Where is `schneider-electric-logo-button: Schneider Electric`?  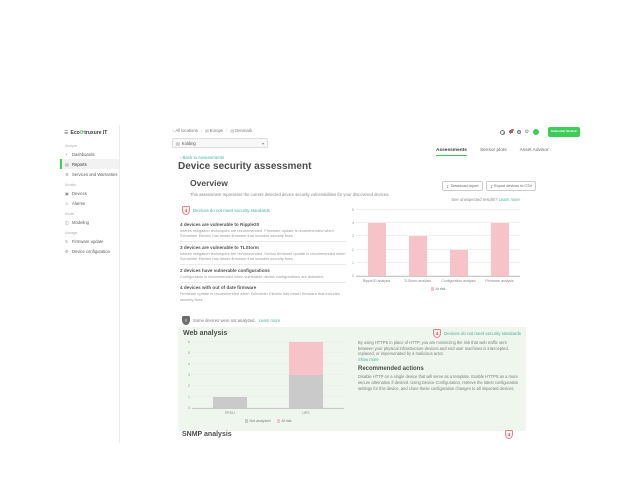
schneider-electric-logo-button: Schneider Electric is located at coordinates (564, 132).